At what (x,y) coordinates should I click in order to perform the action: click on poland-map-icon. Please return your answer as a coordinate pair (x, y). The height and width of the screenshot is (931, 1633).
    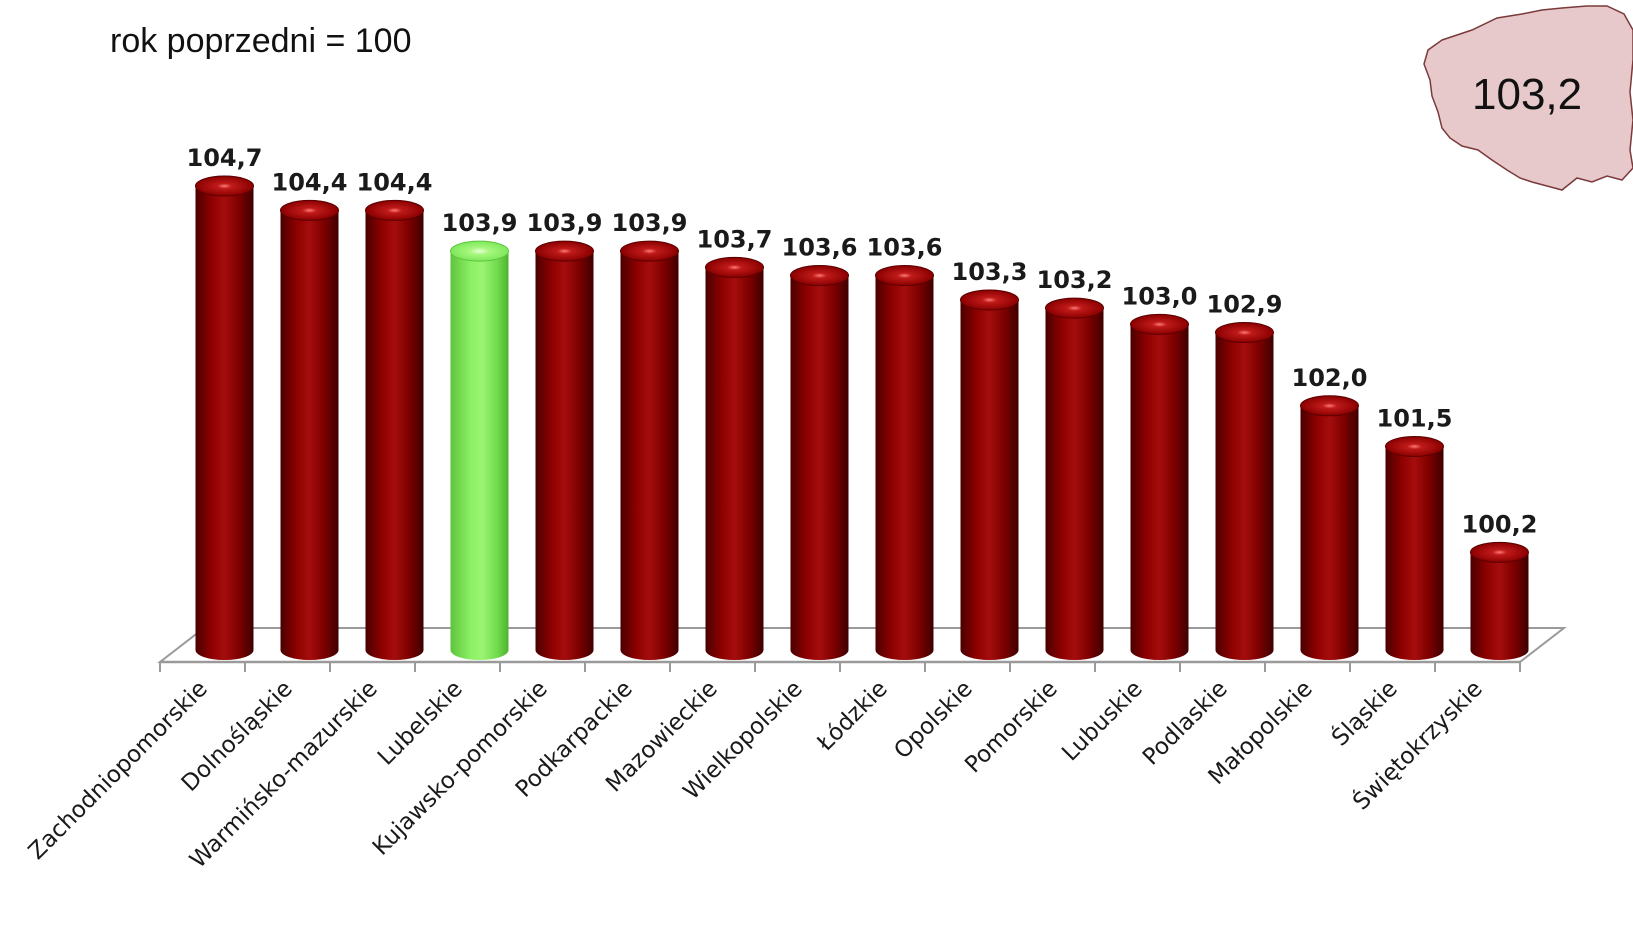
    Looking at the image, I should click on (1528, 98).